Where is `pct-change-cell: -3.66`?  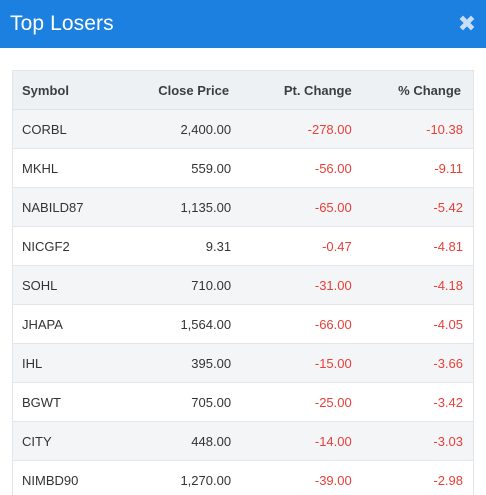
pct-change-cell: -3.66 is located at coordinates (412, 363).